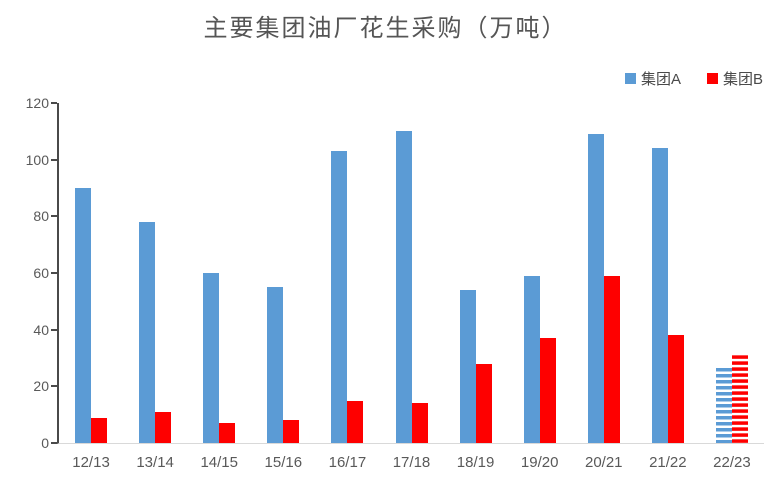 The image size is (771, 484). I want to click on x-axis-tick-label: 16/17, so click(347, 462).